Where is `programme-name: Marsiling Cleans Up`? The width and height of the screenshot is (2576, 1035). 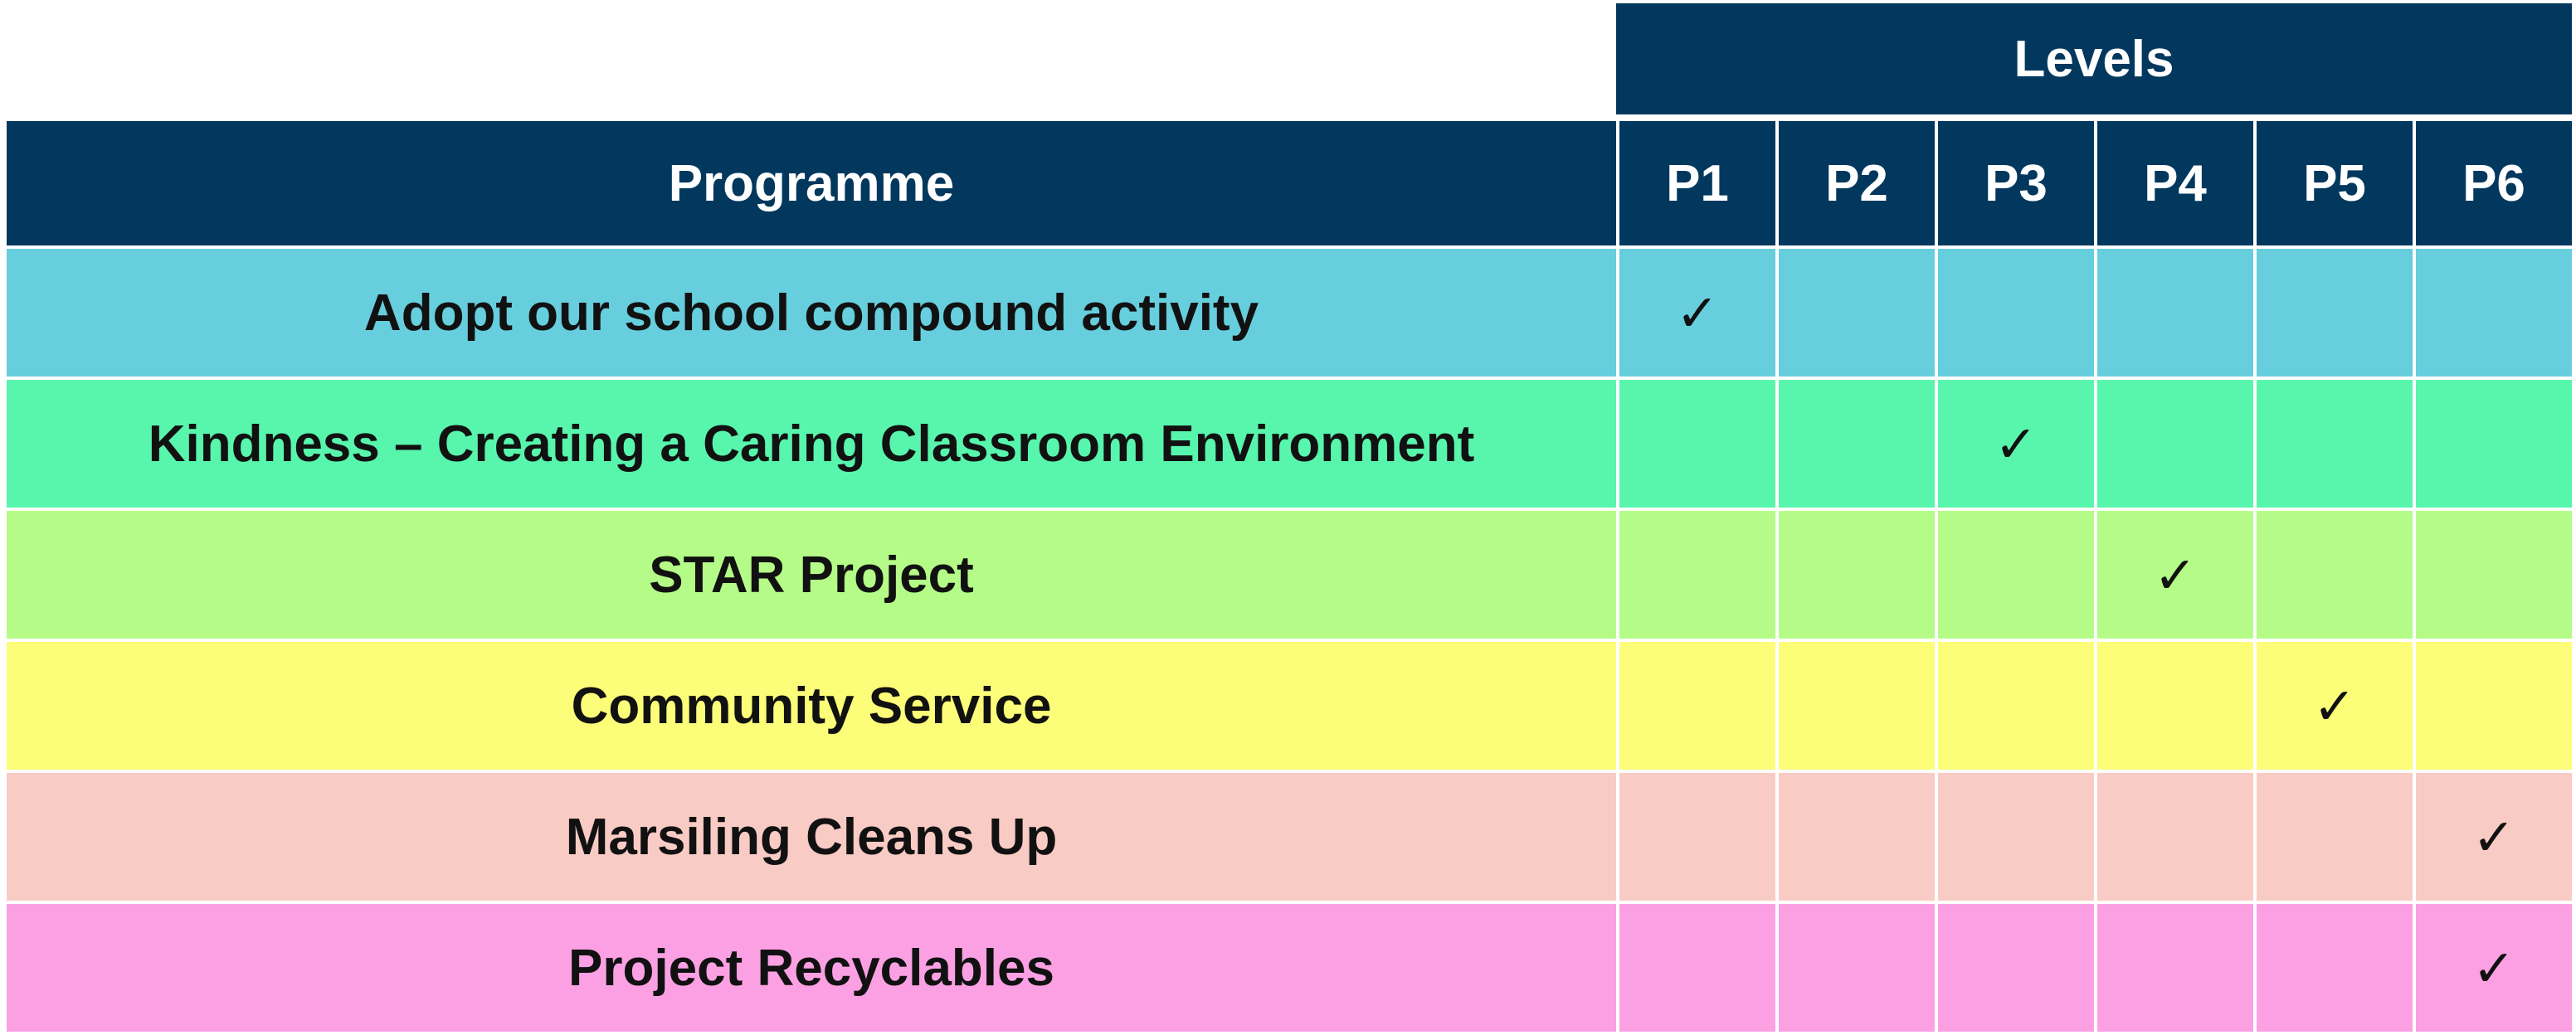 programme-name: Marsiling Cleans Up is located at coordinates (811, 837).